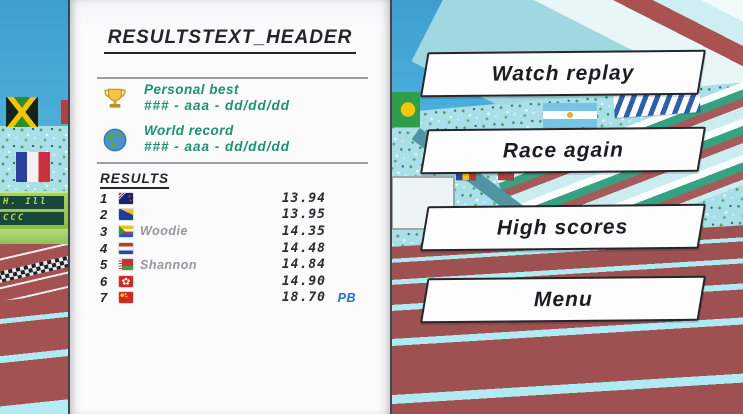 Image resolution: width=743 pixels, height=414 pixels. I want to click on finish-time: 14.35, so click(303, 231).